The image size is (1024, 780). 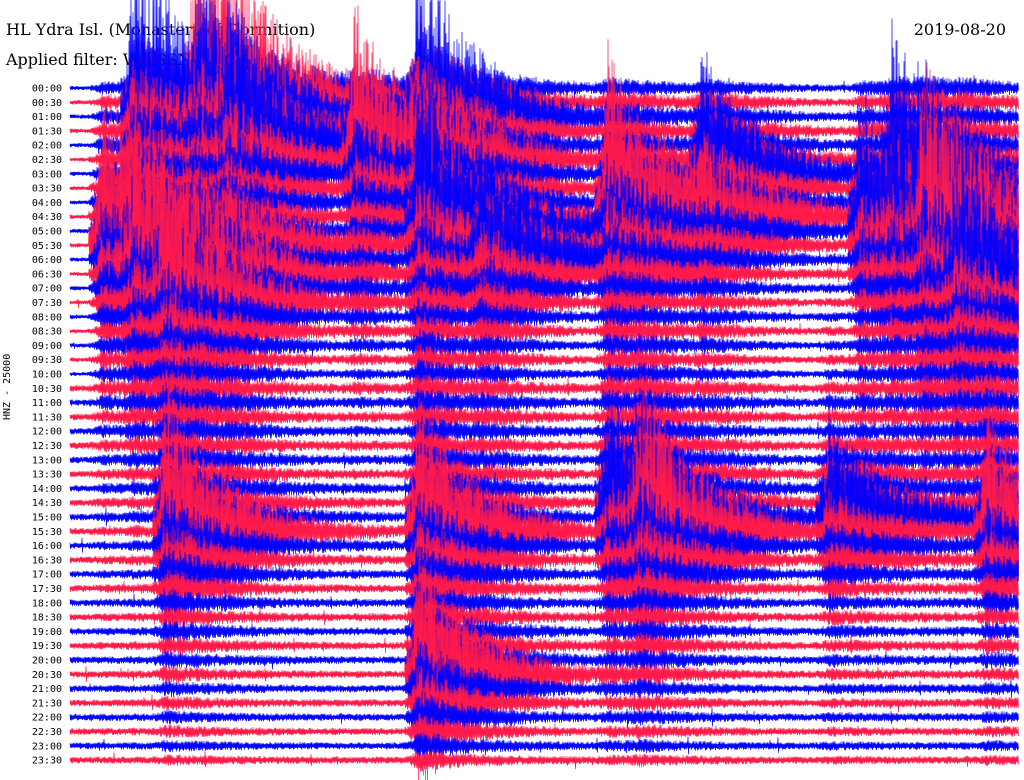 I want to click on time-label: 10:30, so click(x=47, y=389).